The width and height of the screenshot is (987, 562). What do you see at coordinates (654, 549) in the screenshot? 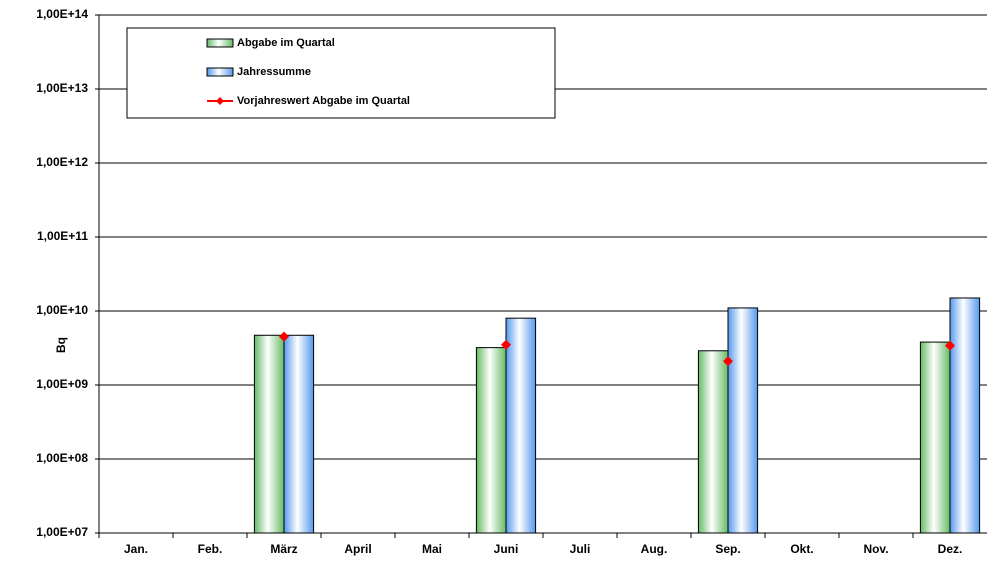
I see `x-tick-label: Aug.` at bounding box center [654, 549].